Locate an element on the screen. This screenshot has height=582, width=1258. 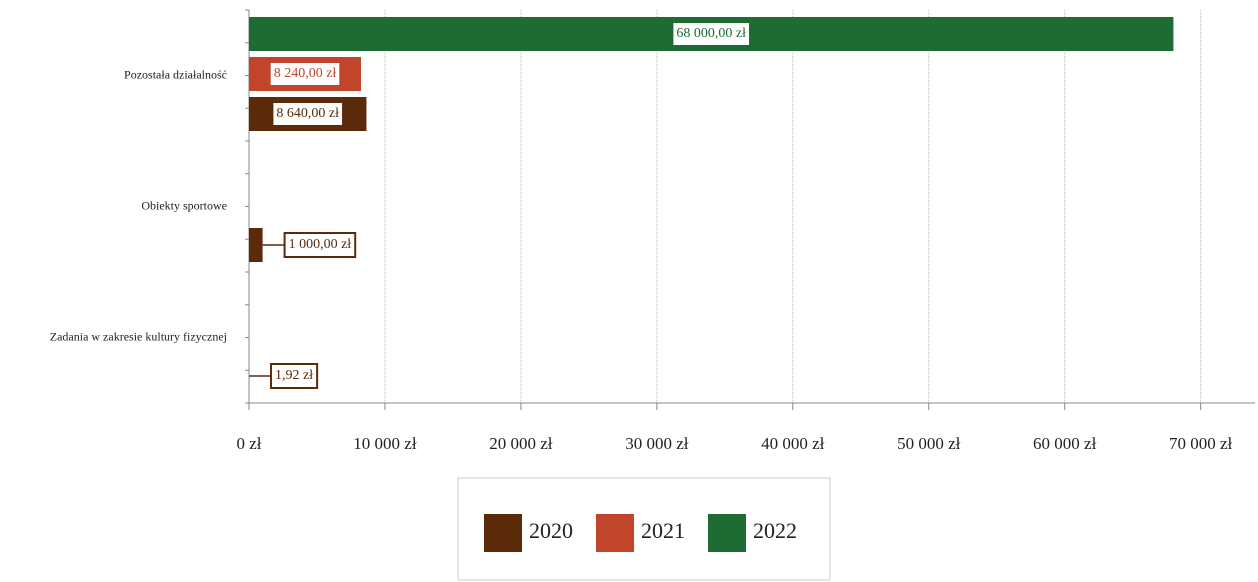
bar is located at coordinates (256, 245).